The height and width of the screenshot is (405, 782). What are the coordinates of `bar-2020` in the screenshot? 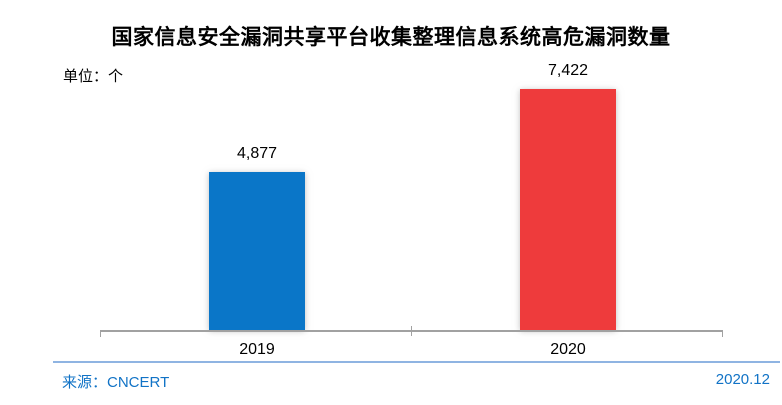 It's located at (568, 209).